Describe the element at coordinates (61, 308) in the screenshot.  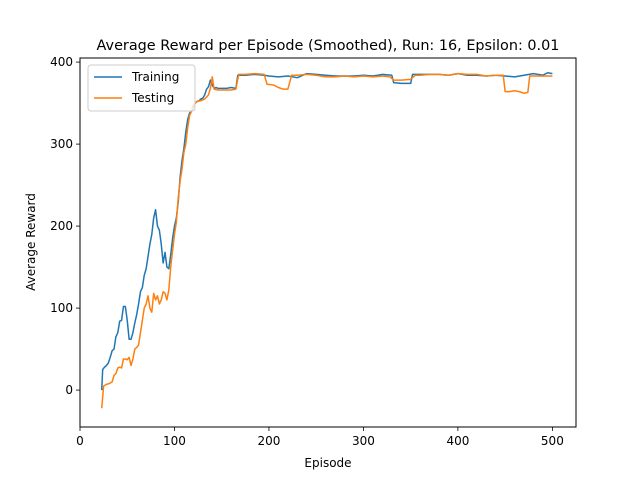
I see `y-tick-label: 100` at that location.